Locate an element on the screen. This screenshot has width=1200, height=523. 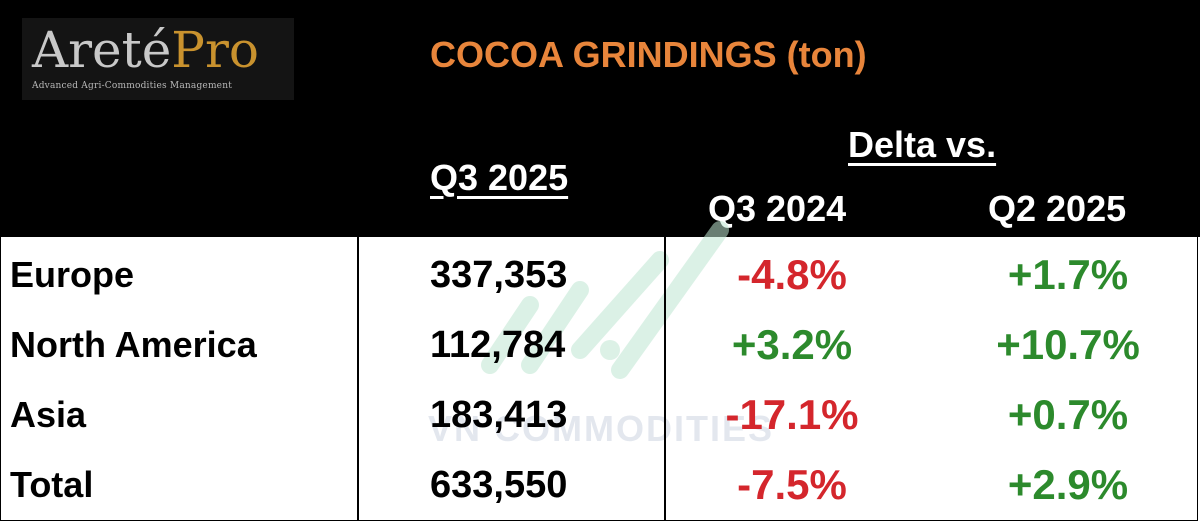
delta-q2-2025: +1.7% is located at coordinates (1068, 274).